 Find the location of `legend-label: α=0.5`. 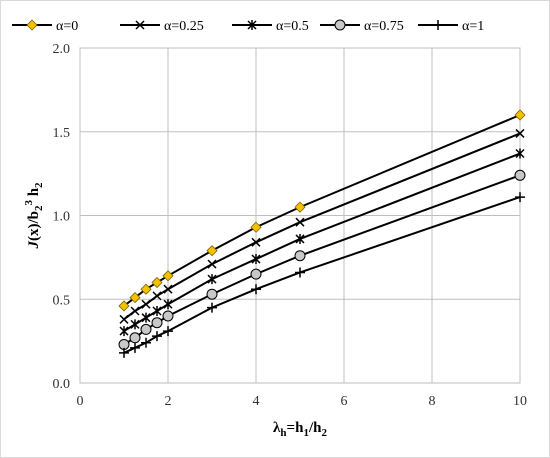

legend-label: α=0.5 is located at coordinates (292, 26).